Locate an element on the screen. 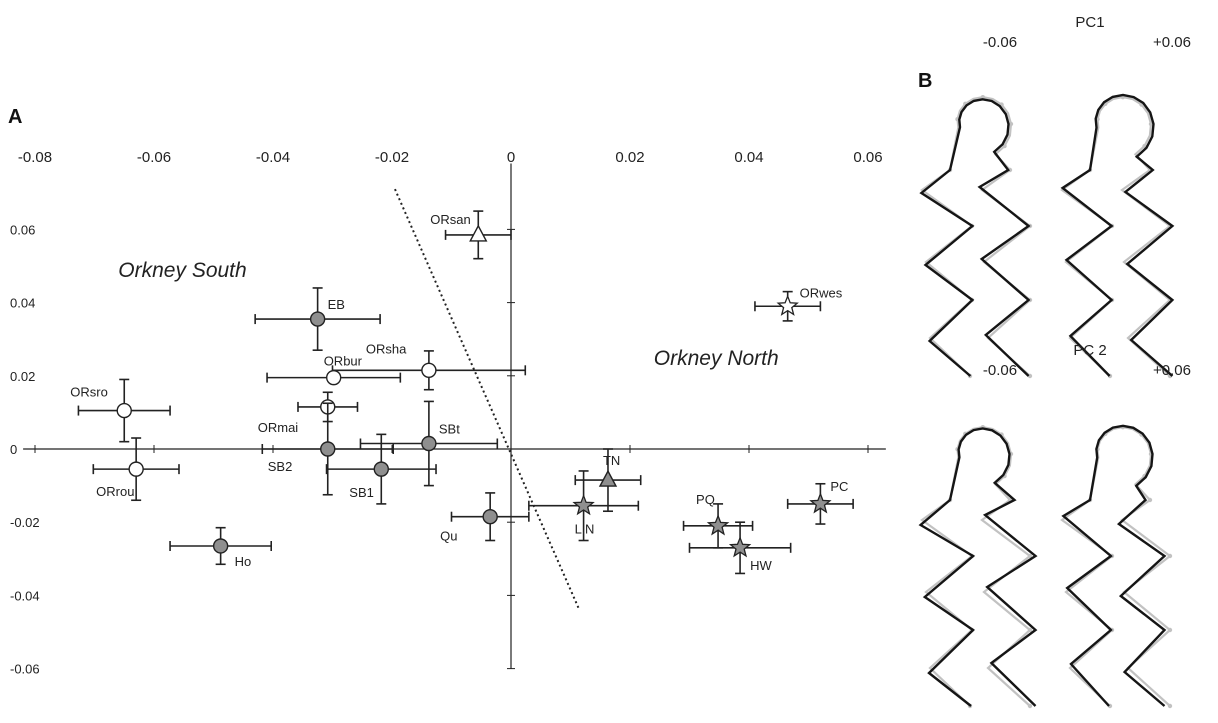  y-tick-label: 0 is located at coordinates (13, 449).